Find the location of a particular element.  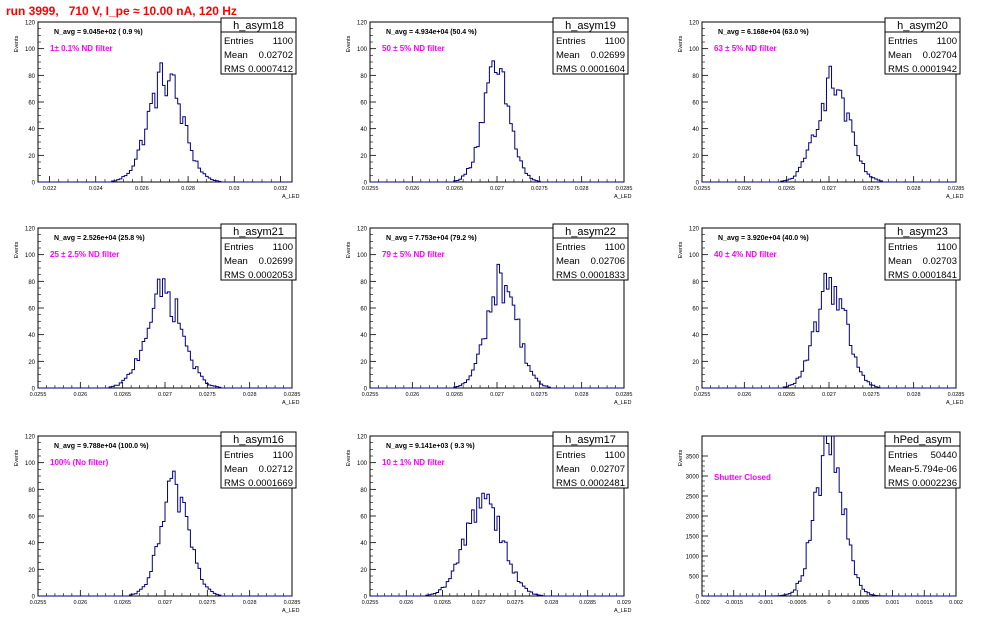

y-tick-label: 1500 is located at coordinates (693, 538).